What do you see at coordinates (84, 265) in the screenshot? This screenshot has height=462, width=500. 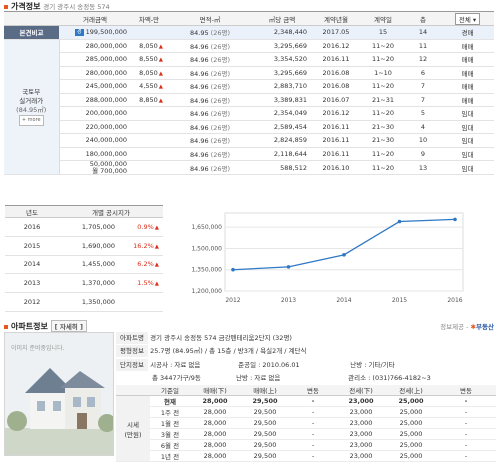 I see `public-price-row: 2014 1,455,000 6.2%▲` at bounding box center [84, 265].